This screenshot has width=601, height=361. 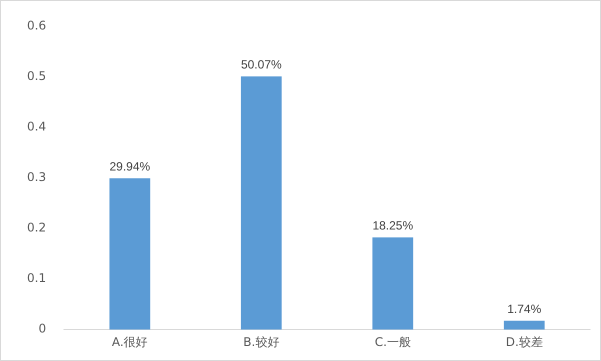 What do you see at coordinates (36, 227) in the screenshot?
I see `y-tick-label: 0.2` at bounding box center [36, 227].